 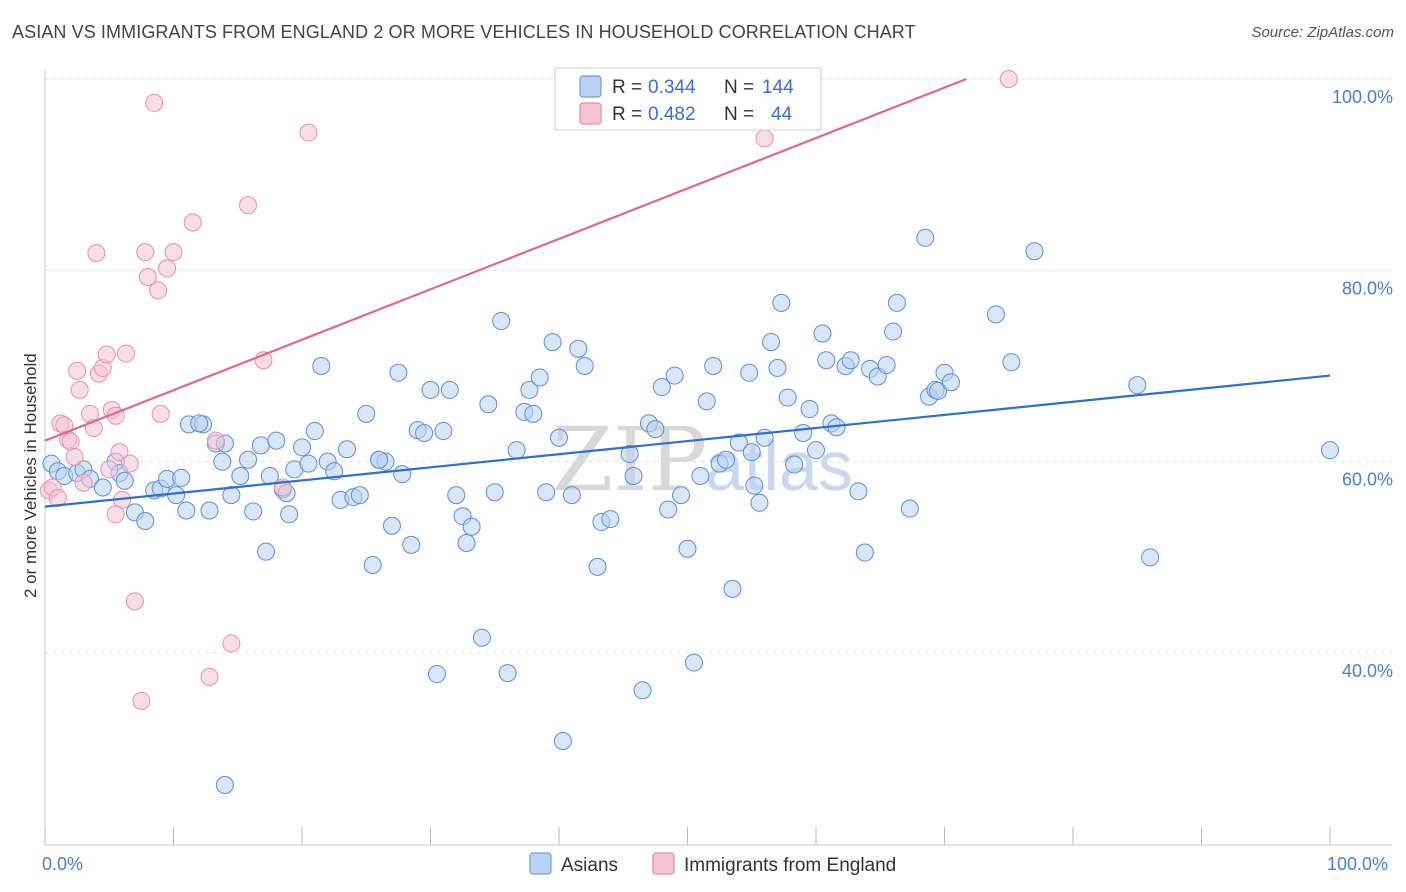 I want to click on x-tick-label-max: 100.0%, so click(x=1357, y=864).